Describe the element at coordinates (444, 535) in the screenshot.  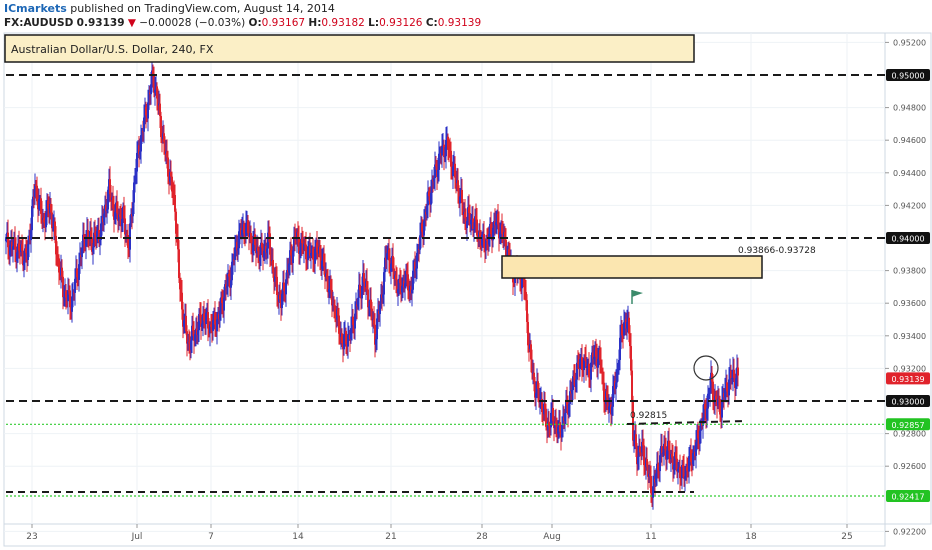
I see `time-axis` at that location.